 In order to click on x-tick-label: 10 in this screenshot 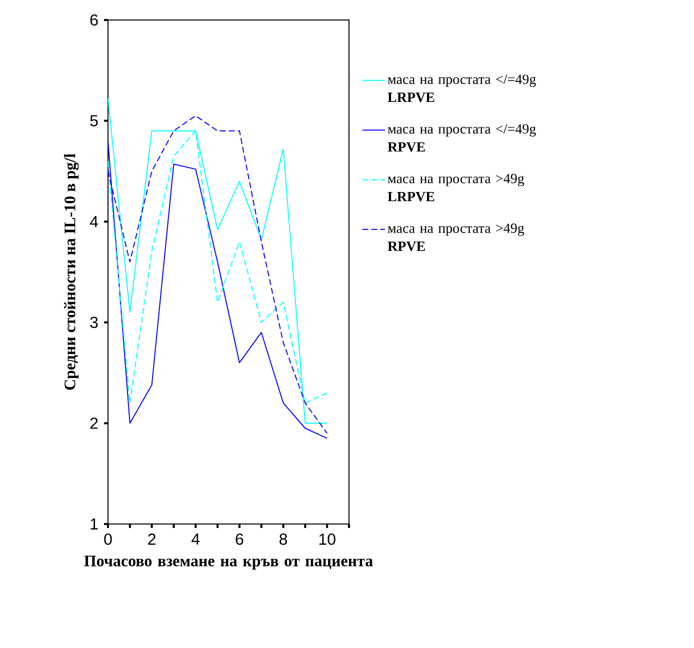, I will do `click(327, 539)`.